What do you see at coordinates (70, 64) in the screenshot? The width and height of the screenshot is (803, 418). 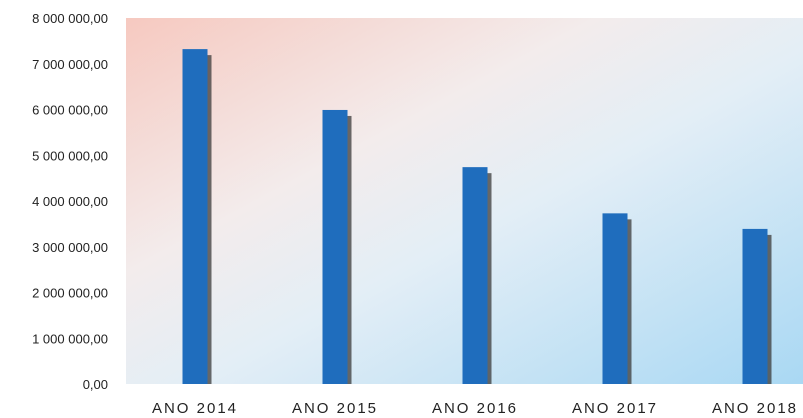 I see `y-tick-label: 7 000 000,00` at bounding box center [70, 64].